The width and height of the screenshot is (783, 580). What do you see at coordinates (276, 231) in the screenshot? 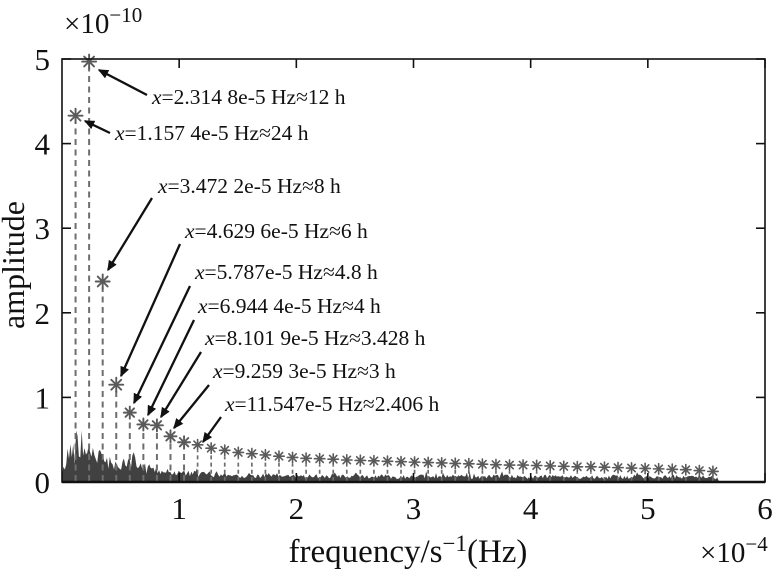
I see `annotation-label: x=4.629 6e-5 Hz≈6 h` at bounding box center [276, 231].